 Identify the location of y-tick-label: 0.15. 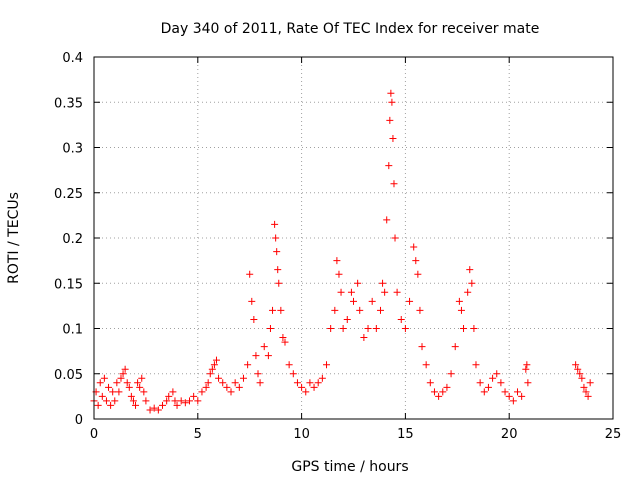
(68, 284).